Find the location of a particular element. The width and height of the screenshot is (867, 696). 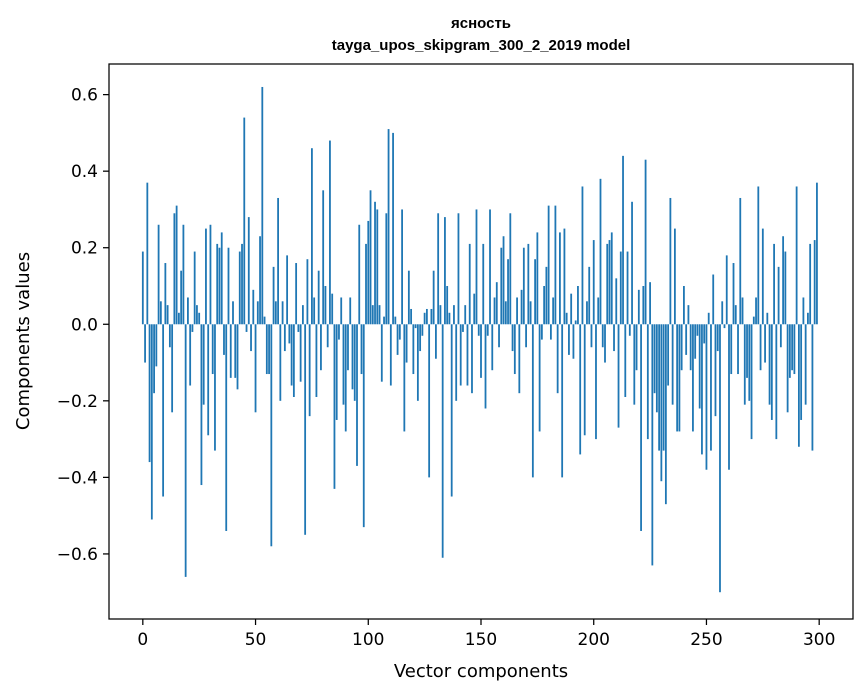

y-axis-ticks: −0.6 −0.4 −0.2 0.0 0.2 0.4 0.6 is located at coordinates (83, 325).